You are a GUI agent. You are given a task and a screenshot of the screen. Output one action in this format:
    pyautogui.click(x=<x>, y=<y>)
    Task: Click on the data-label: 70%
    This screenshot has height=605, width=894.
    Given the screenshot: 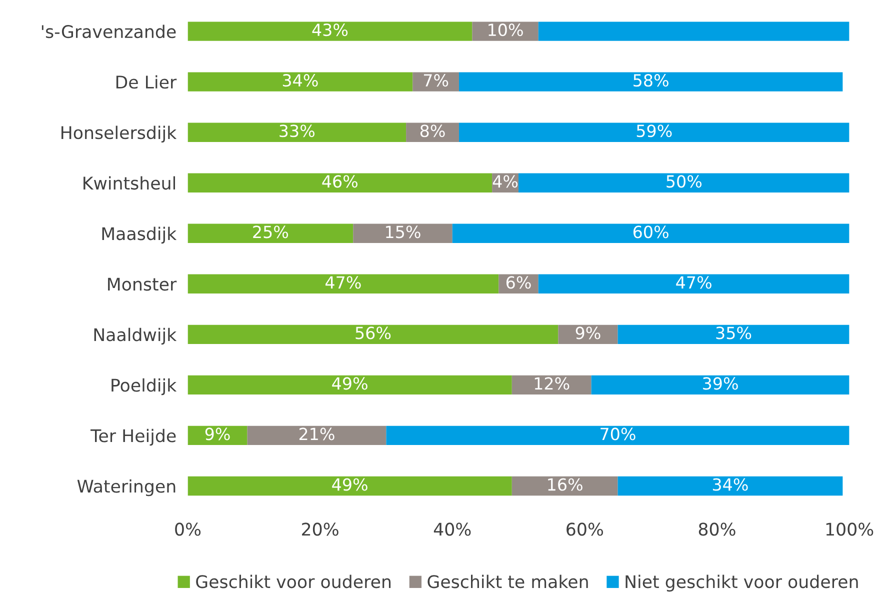 What is the action you would take?
    pyautogui.click(x=618, y=434)
    